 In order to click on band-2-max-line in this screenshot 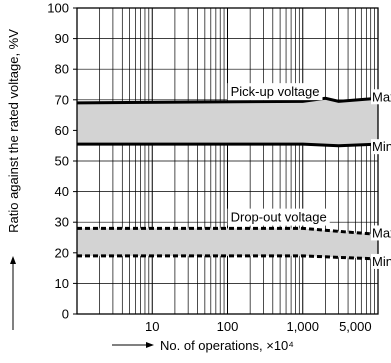, I will do `click(228, 231)`.